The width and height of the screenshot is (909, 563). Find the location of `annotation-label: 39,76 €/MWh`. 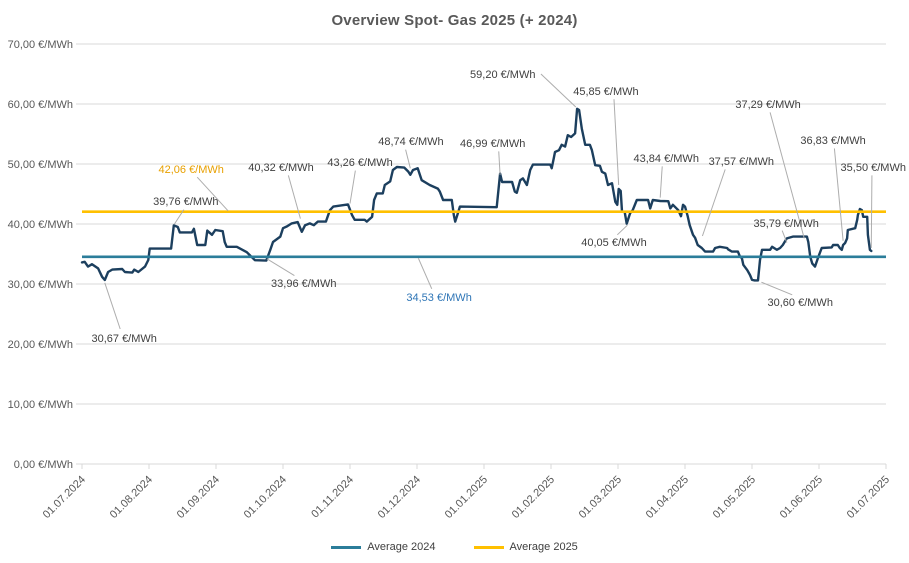

annotation-label: 39,76 €/MWh is located at coordinates (185, 202).